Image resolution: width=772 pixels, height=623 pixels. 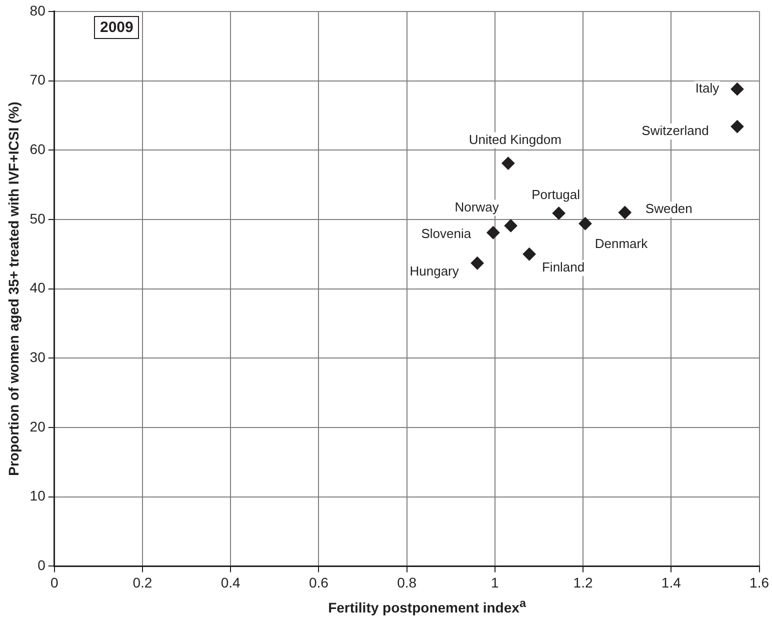 What do you see at coordinates (38, 218) in the screenshot?
I see `y-tick-label: 50` at bounding box center [38, 218].